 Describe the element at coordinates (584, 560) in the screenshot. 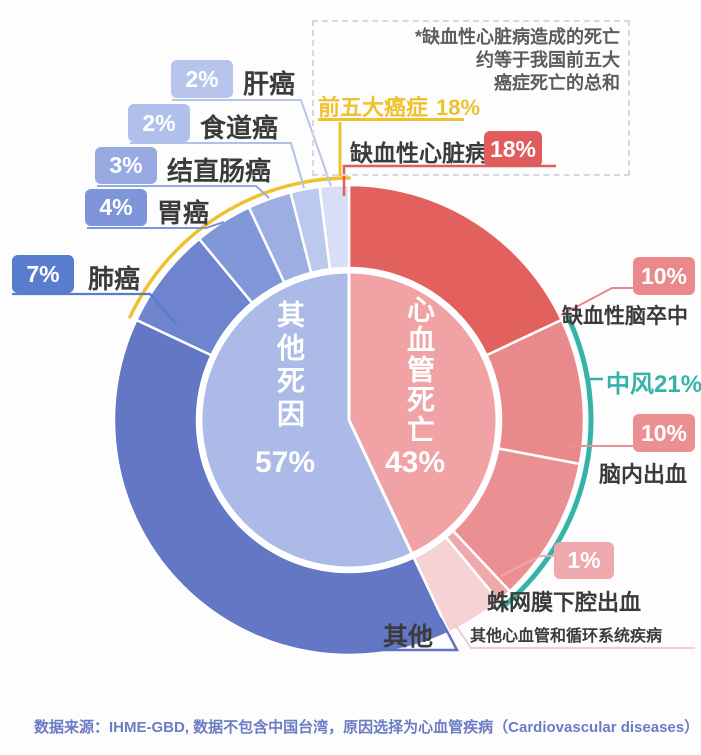

I see `subarachnoid-hemorrhage-badge: 1%` at that location.